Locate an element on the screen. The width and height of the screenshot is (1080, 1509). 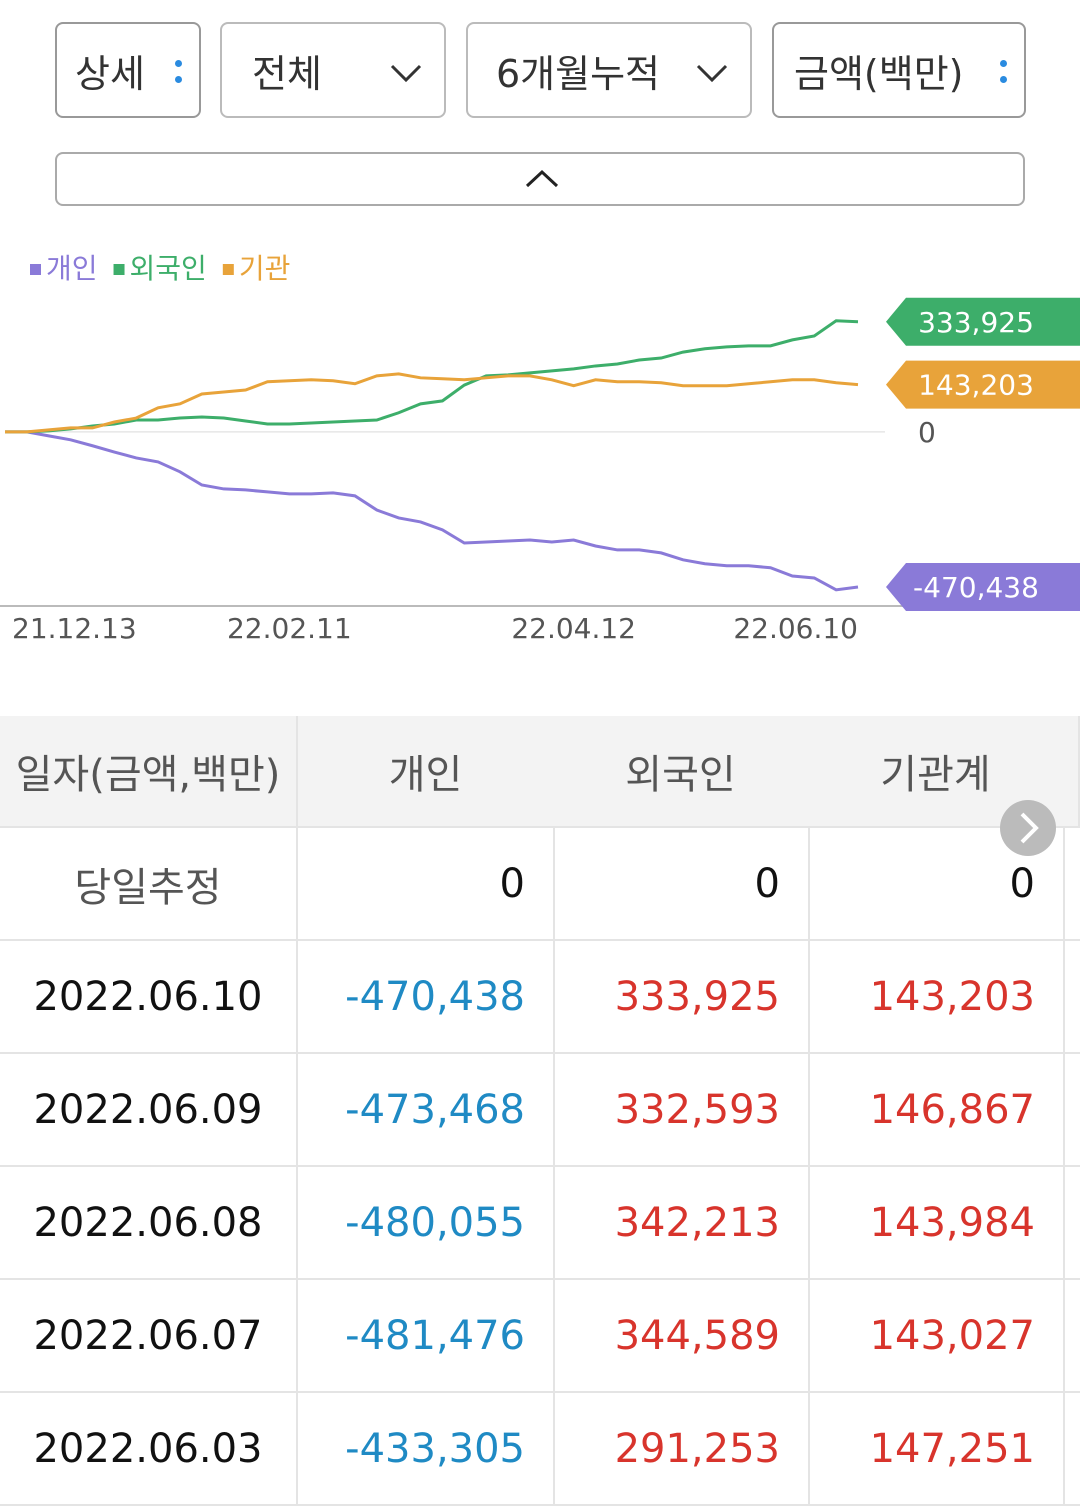
table-cell: 2022.06.07 is located at coordinates (149, 1335).